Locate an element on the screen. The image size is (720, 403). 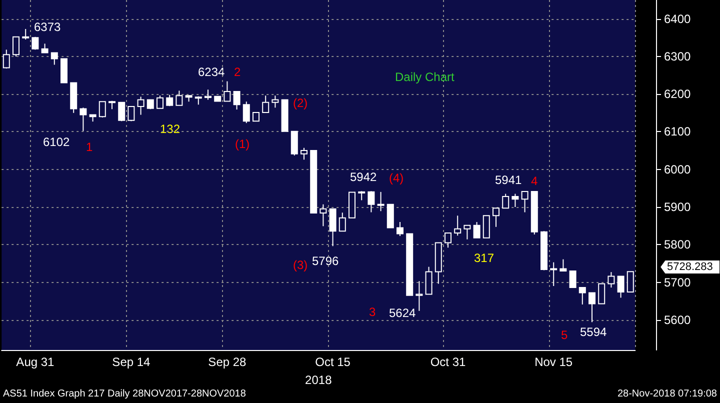
annotation: 5796 is located at coordinates (326, 261).